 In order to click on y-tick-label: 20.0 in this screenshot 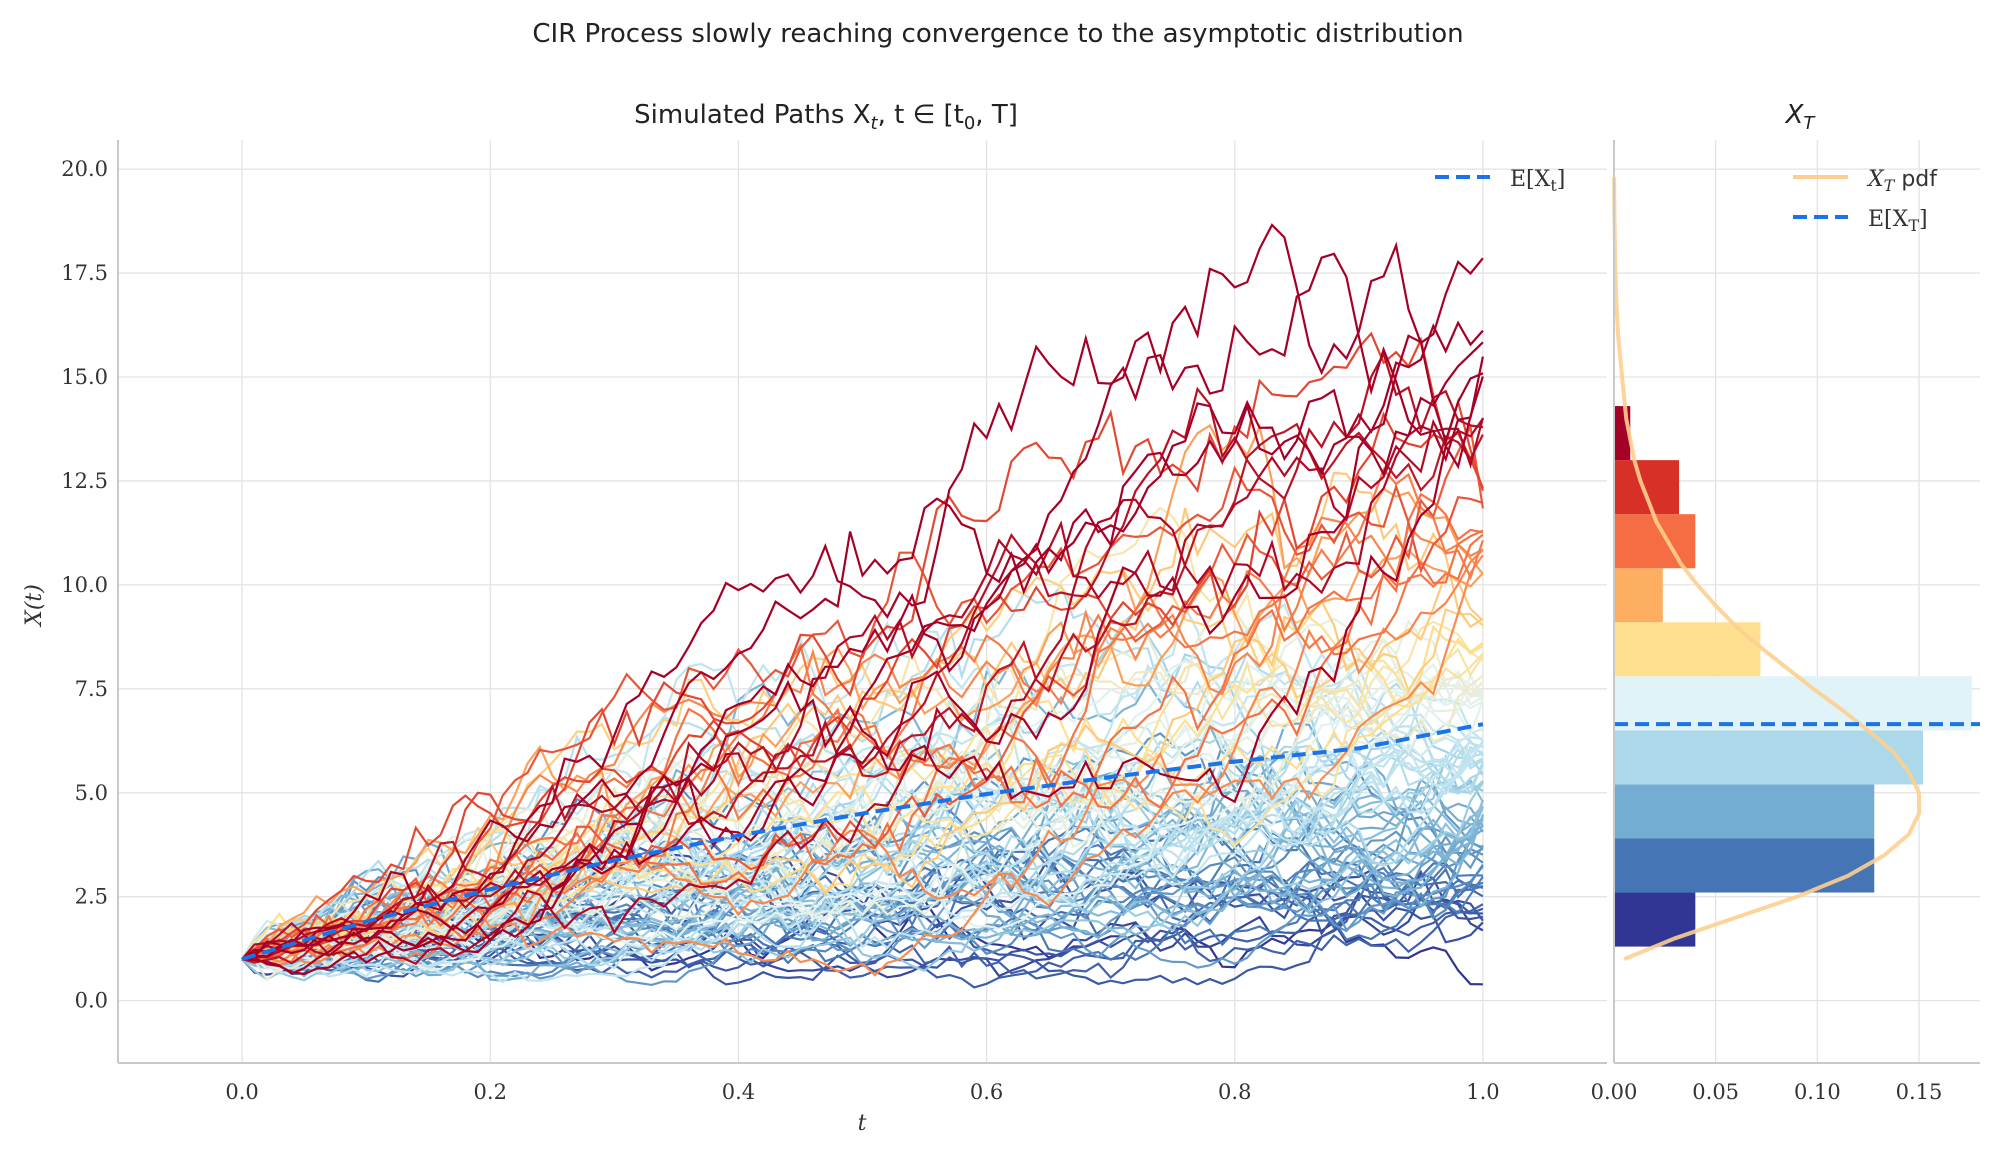, I will do `click(84, 169)`.